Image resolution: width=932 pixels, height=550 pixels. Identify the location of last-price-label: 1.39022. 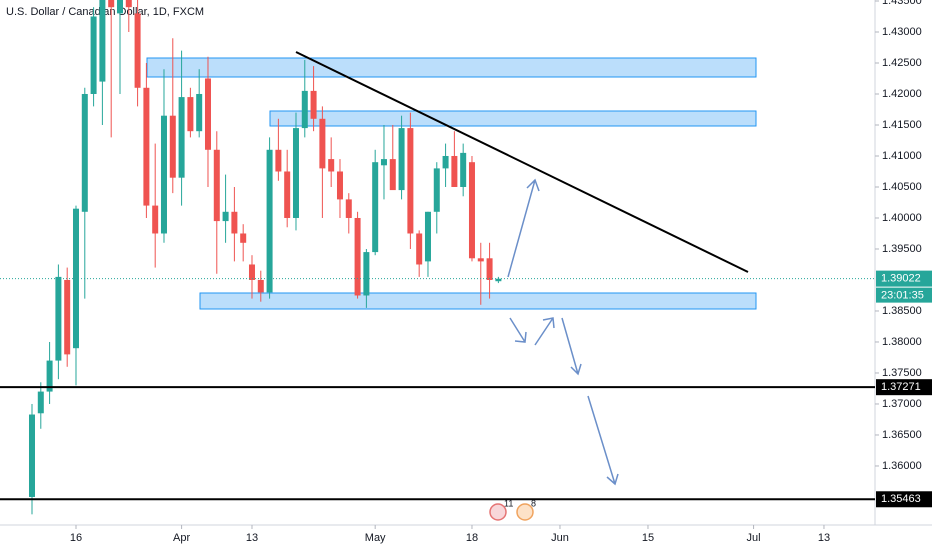
(901, 279).